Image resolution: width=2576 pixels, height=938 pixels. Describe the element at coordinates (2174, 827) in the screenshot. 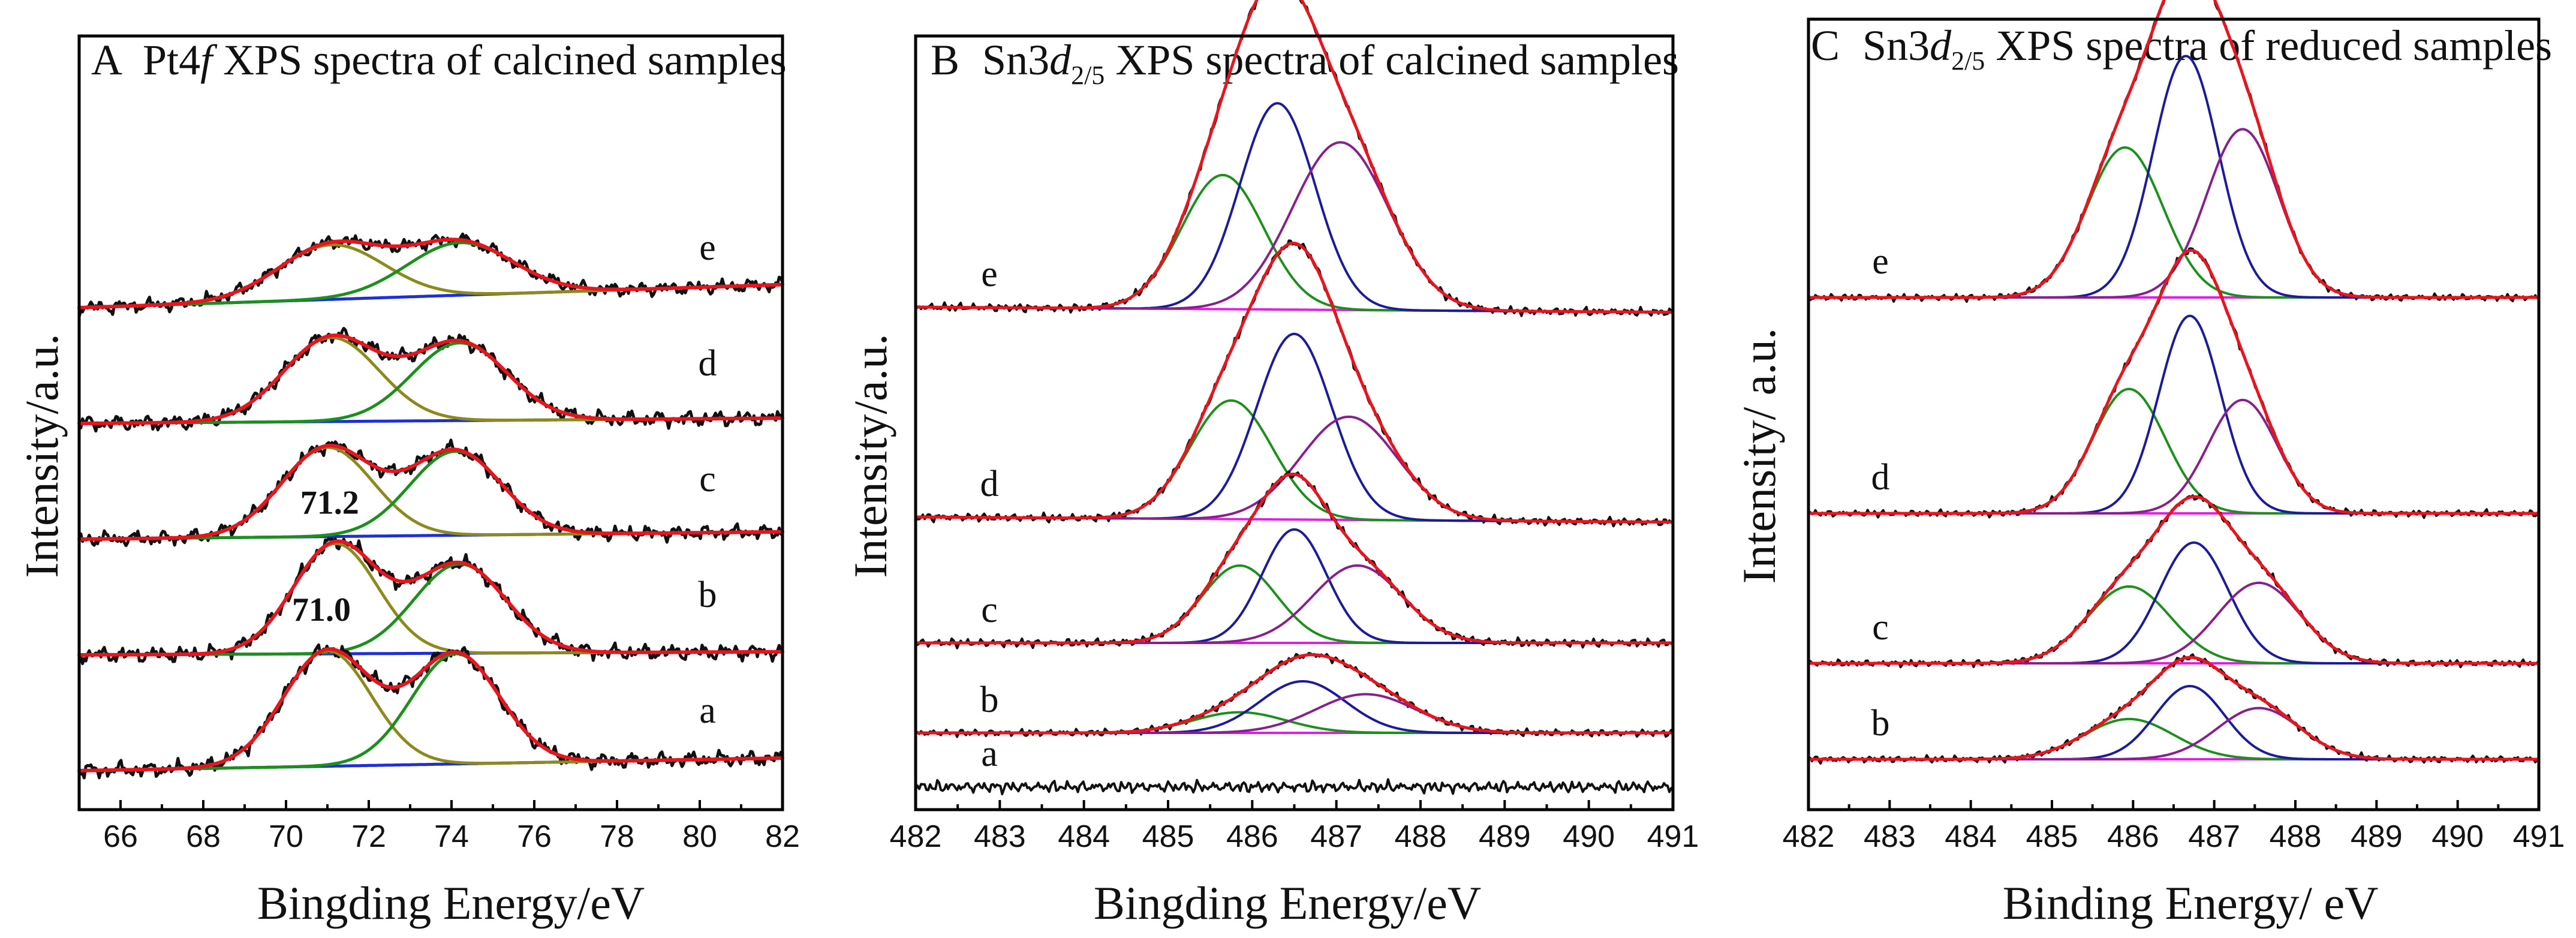

I see `panel-c-x-ticks: 482 483 484 485 486 487 488 489 490 491` at that location.